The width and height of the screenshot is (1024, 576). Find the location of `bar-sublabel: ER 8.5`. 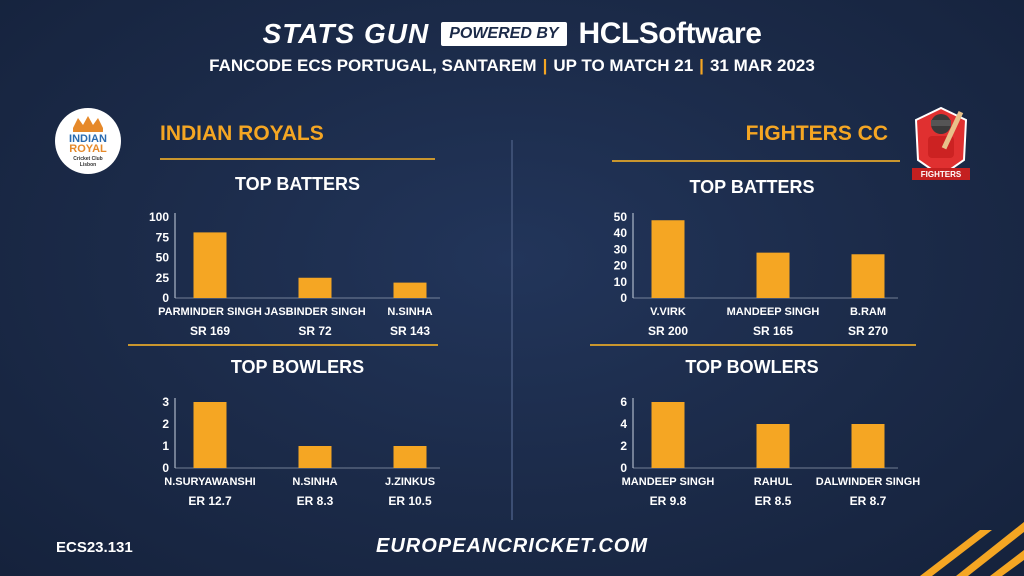

bar-sublabel: ER 8.5 is located at coordinates (773, 501).